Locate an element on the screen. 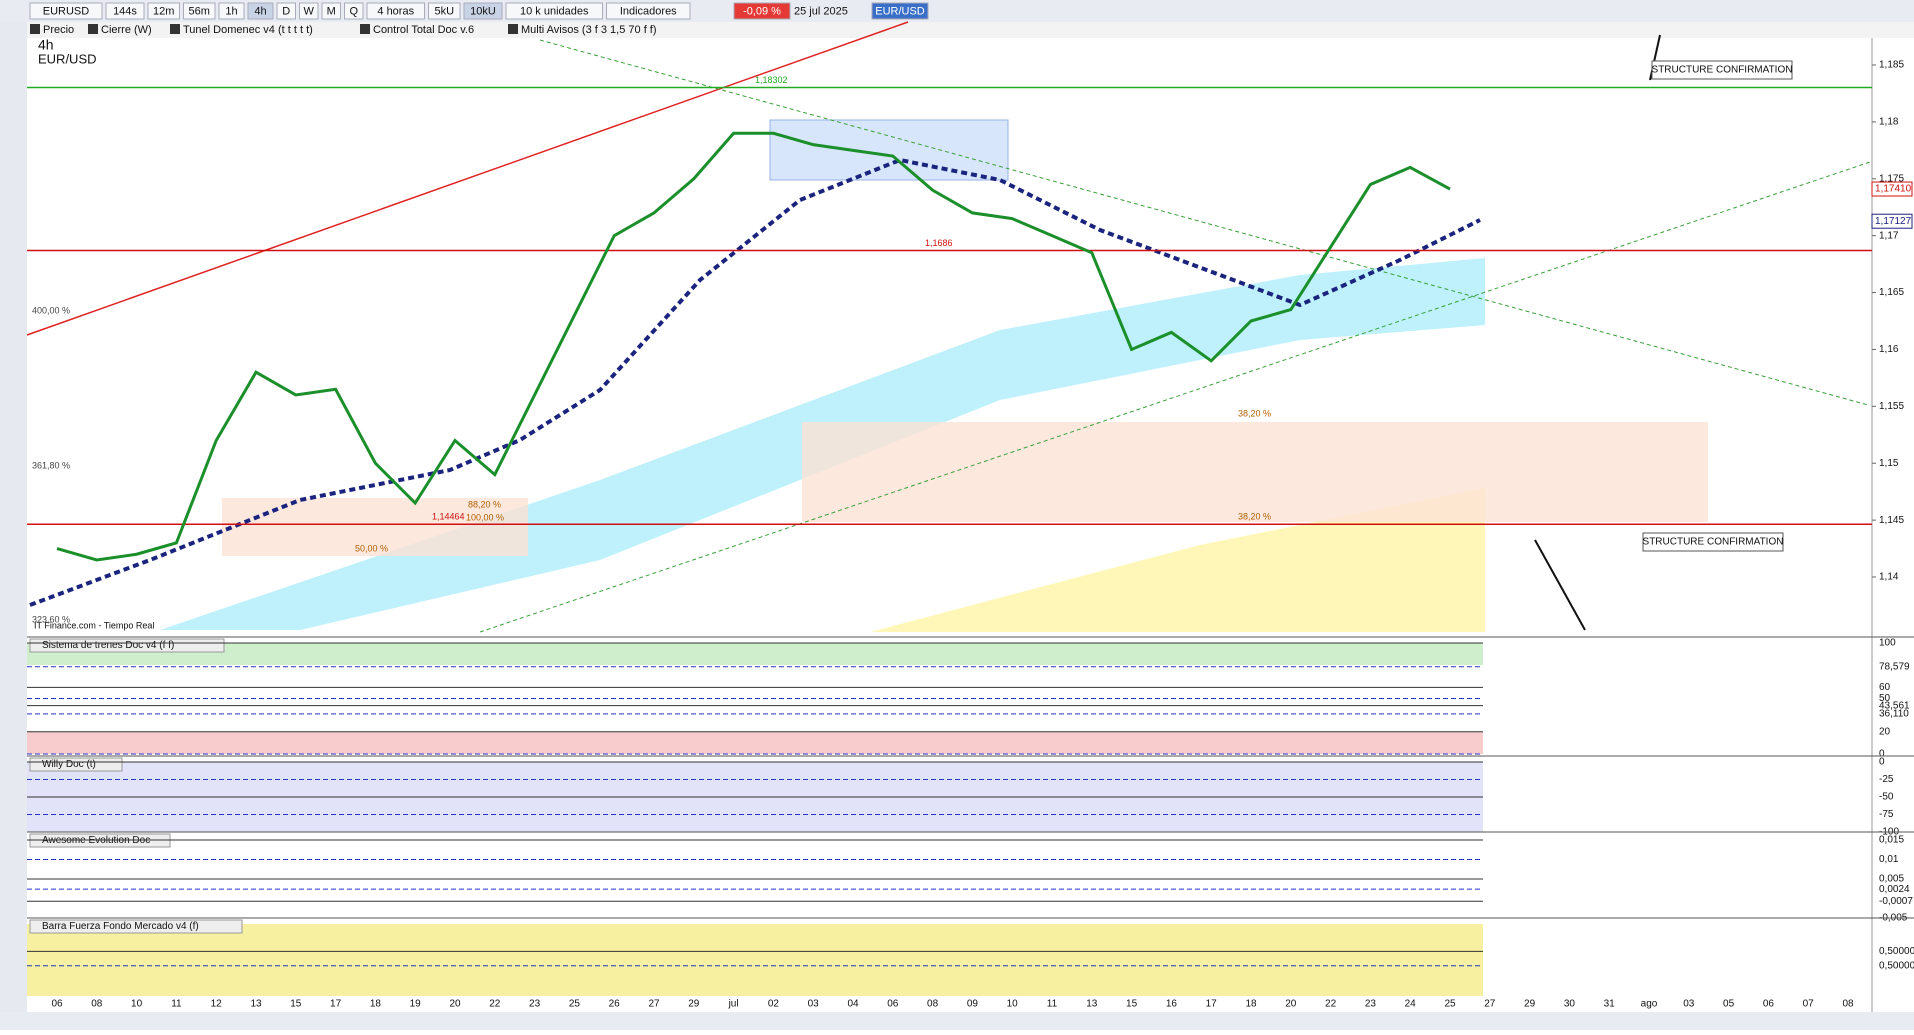 Image resolution: width=1914 pixels, height=1035 pixels. instrument: EUR/USD is located at coordinates (67, 58).